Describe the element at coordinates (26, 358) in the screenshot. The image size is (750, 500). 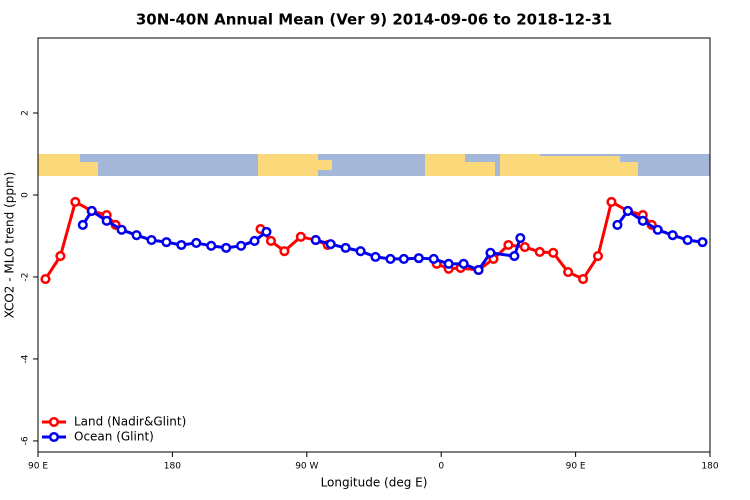
I see `y-tick-label: -4` at that location.